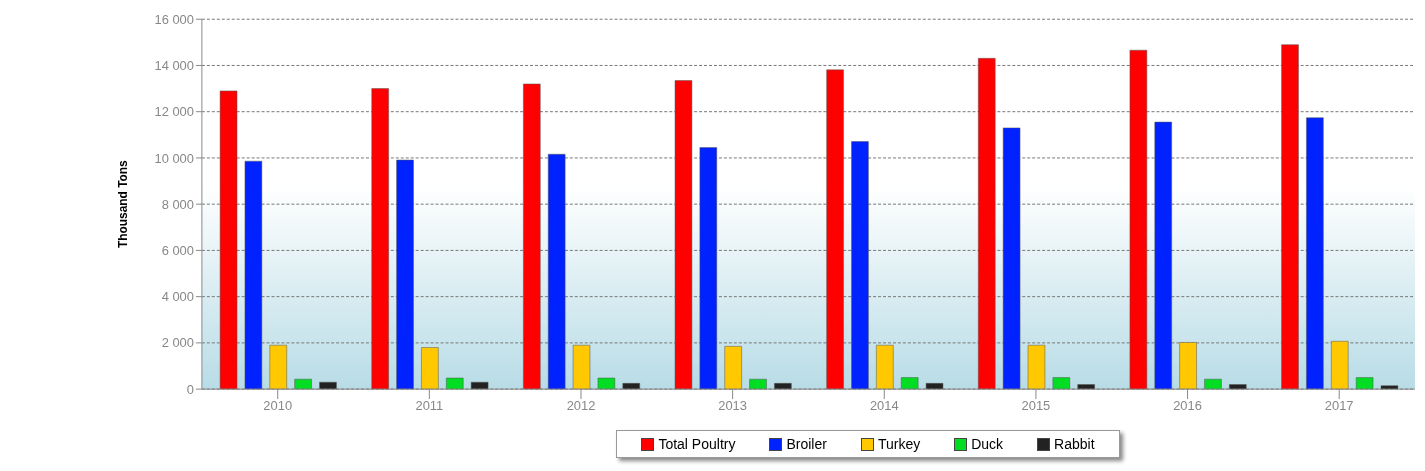 The width and height of the screenshot is (1425, 471). Describe the element at coordinates (122, 204) in the screenshot. I see `y-axis-title: Thousand Tons` at that location.